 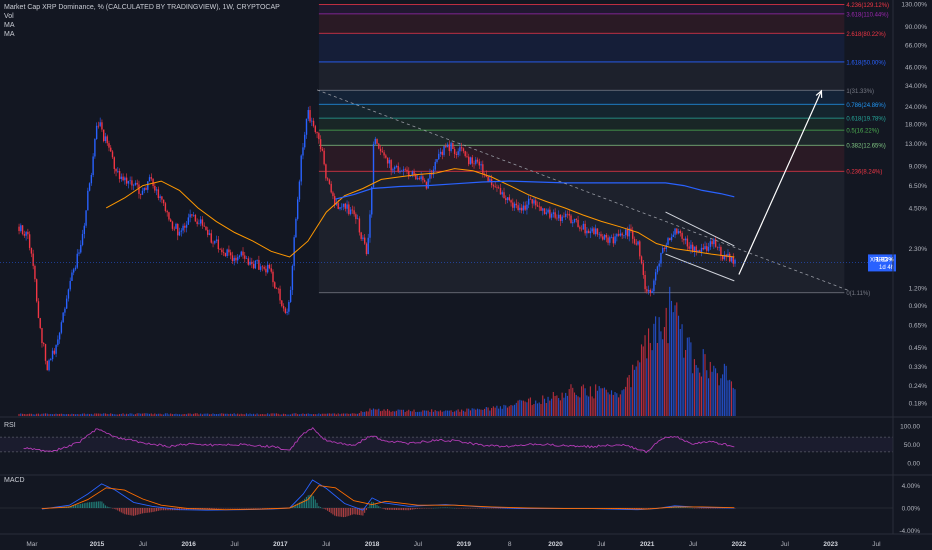 What do you see at coordinates (9, 25) in the screenshot?
I see `ma-label-1: MA` at bounding box center [9, 25].